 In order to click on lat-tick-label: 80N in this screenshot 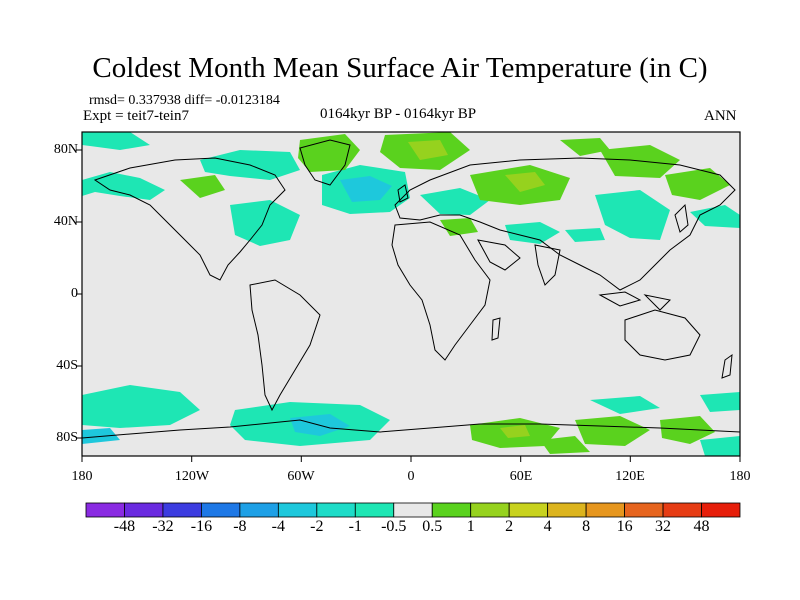, I will do `click(65, 149)`.